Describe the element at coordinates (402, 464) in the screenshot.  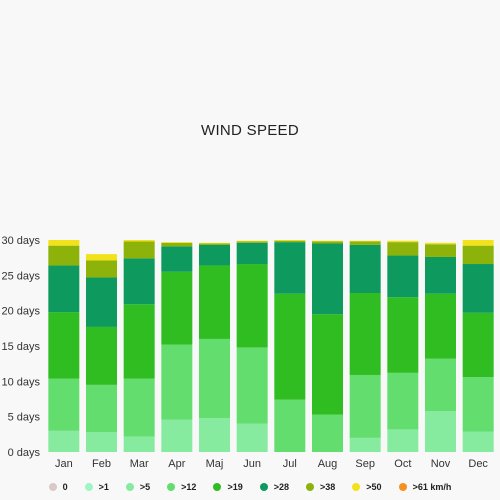
I see `x-tick-label: Oct` at that location.